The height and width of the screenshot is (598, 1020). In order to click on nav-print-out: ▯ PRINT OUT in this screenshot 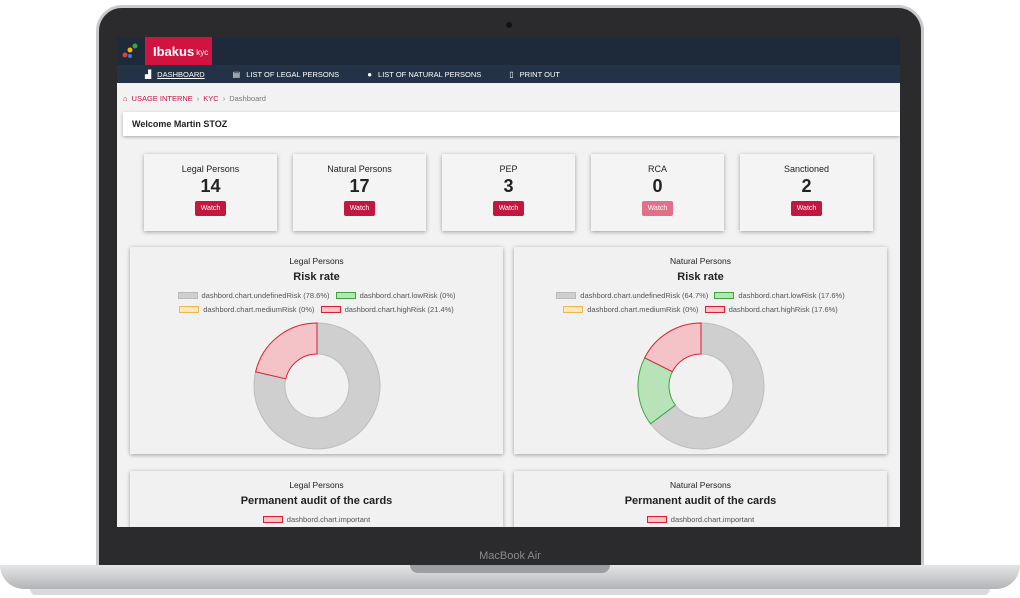, I will do `click(534, 74)`.